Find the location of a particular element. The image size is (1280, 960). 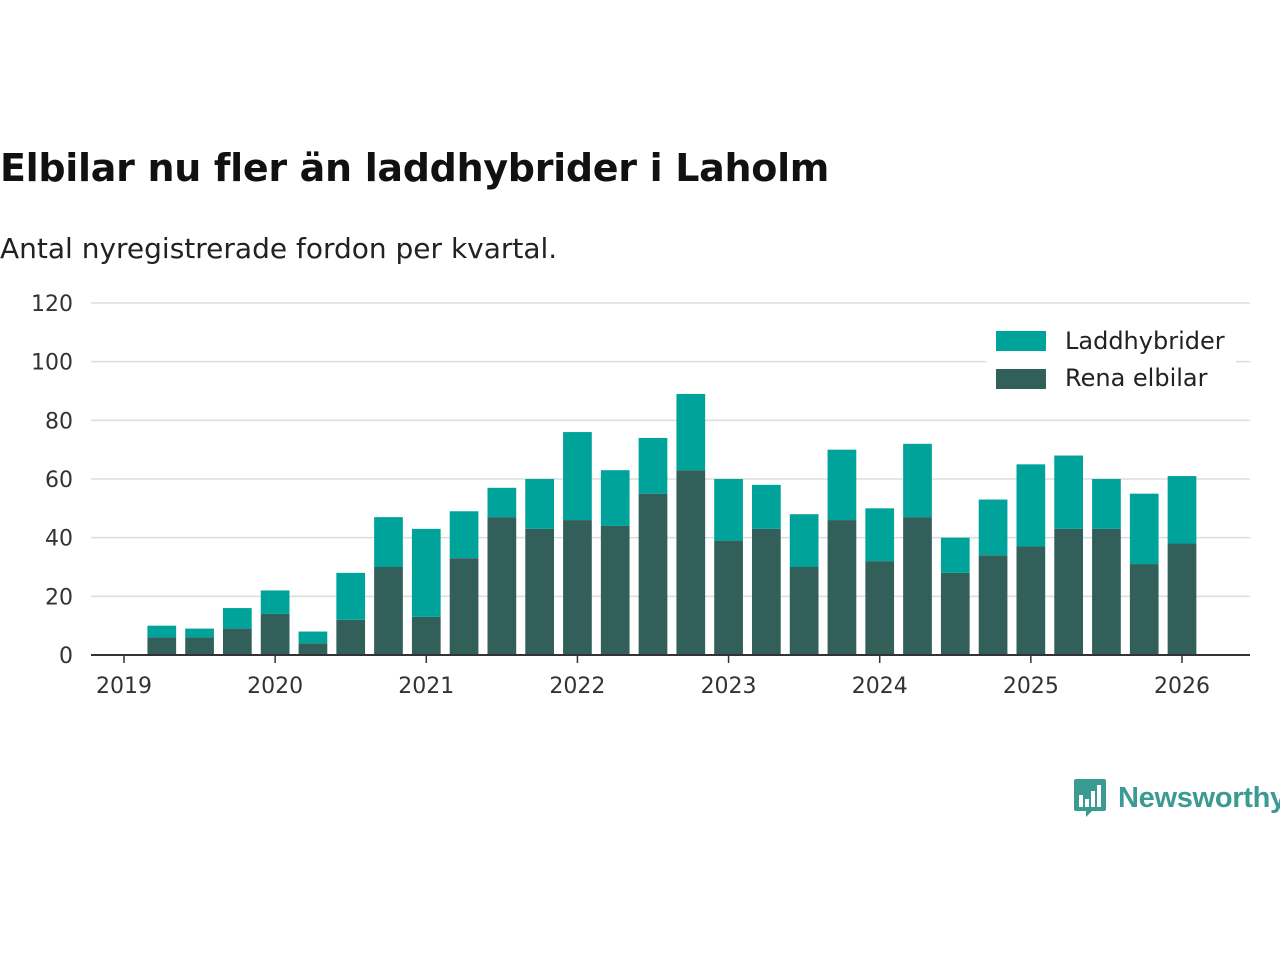

y-axis-ticks: 0 20 40 60 80 100 120 is located at coordinates (52, 480).